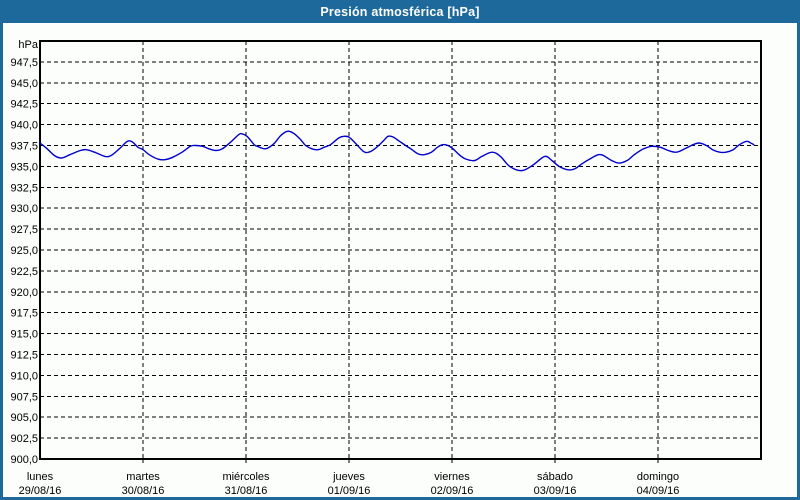 The height and width of the screenshot is (500, 800). What do you see at coordinates (40, 491) in the screenshot?
I see `x-axis-date-label: 29/08/16` at bounding box center [40, 491].